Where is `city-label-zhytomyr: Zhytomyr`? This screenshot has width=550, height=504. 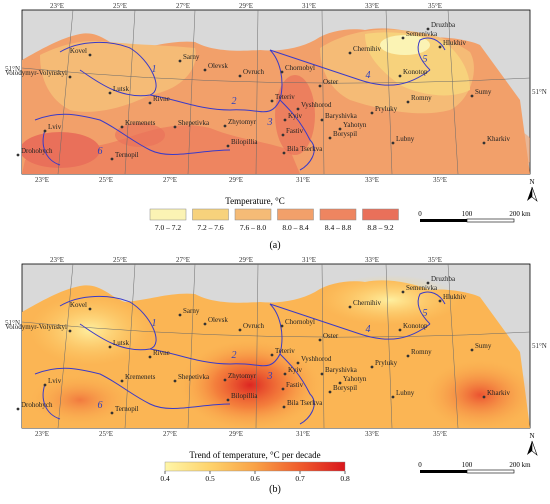 city-label-zhytomyr: Zhytomyr is located at coordinates (242, 122).